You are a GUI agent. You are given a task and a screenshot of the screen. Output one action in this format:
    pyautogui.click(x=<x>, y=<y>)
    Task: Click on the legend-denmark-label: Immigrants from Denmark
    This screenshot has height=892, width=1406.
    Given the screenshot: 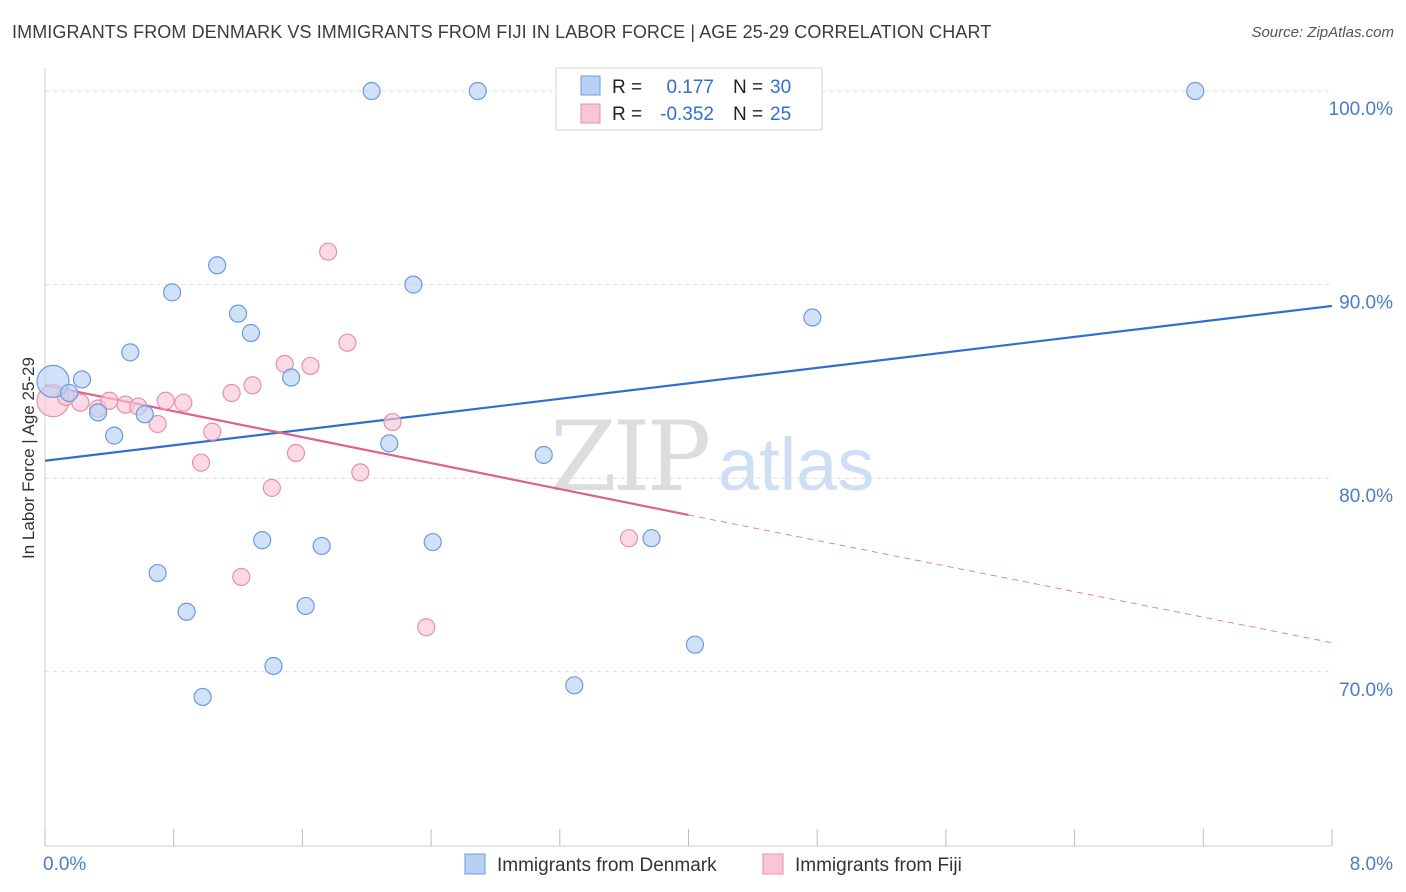 What is the action you would take?
    pyautogui.click(x=607, y=865)
    